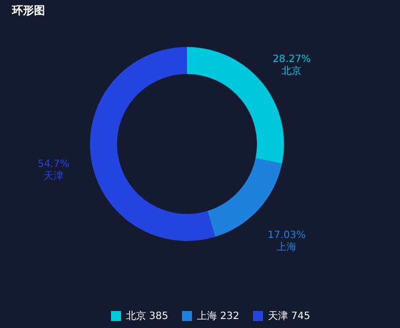  I want to click on legend-label: 天津 745, so click(289, 316).